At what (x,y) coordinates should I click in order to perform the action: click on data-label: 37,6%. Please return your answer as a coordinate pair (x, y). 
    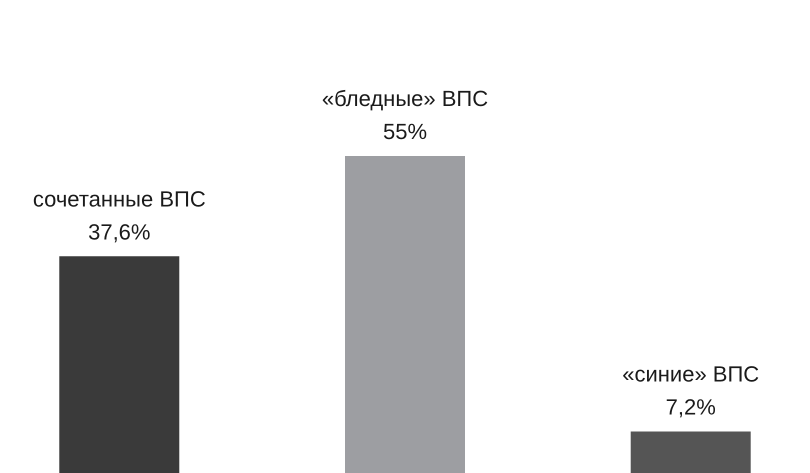
    Looking at the image, I should click on (119, 231).